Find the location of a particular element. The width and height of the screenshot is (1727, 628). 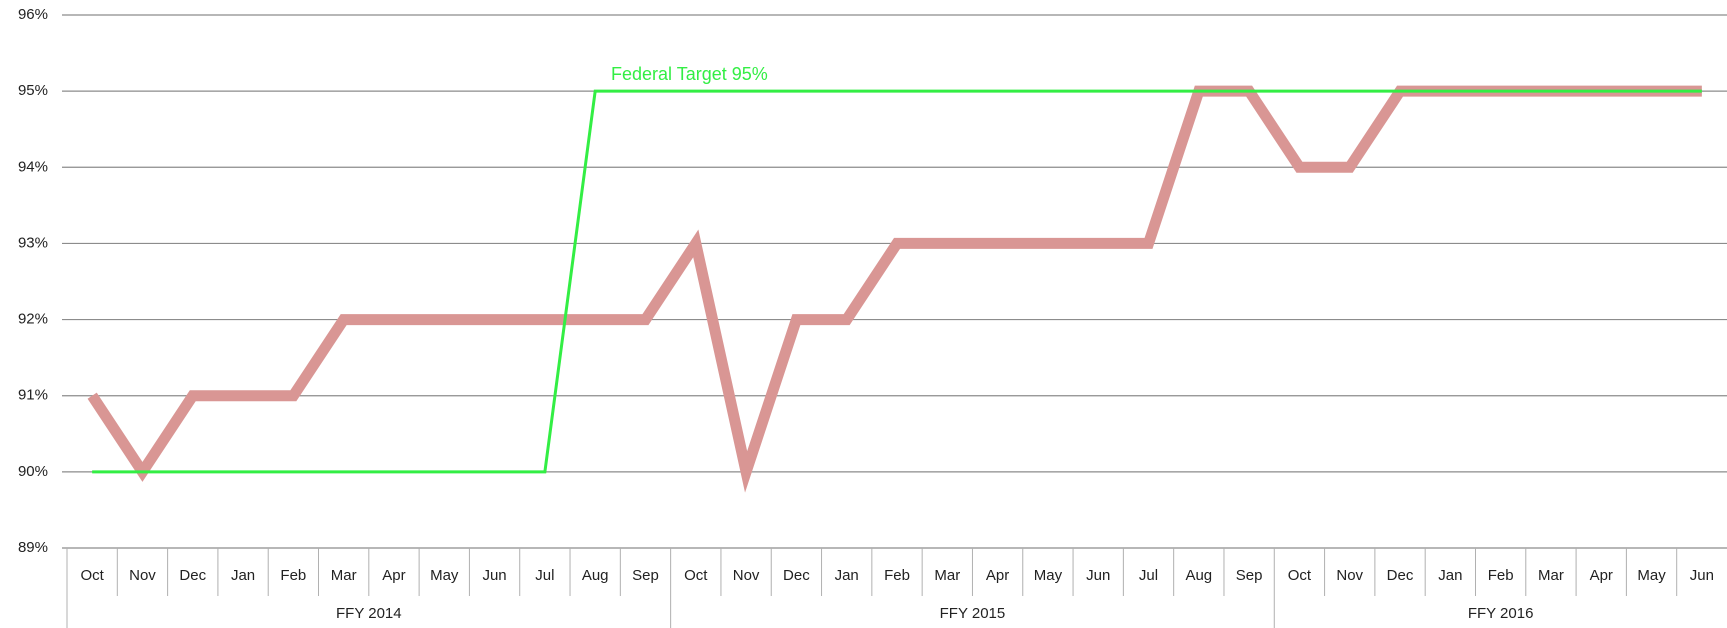

y-tick-label: 89% is located at coordinates (33, 547).